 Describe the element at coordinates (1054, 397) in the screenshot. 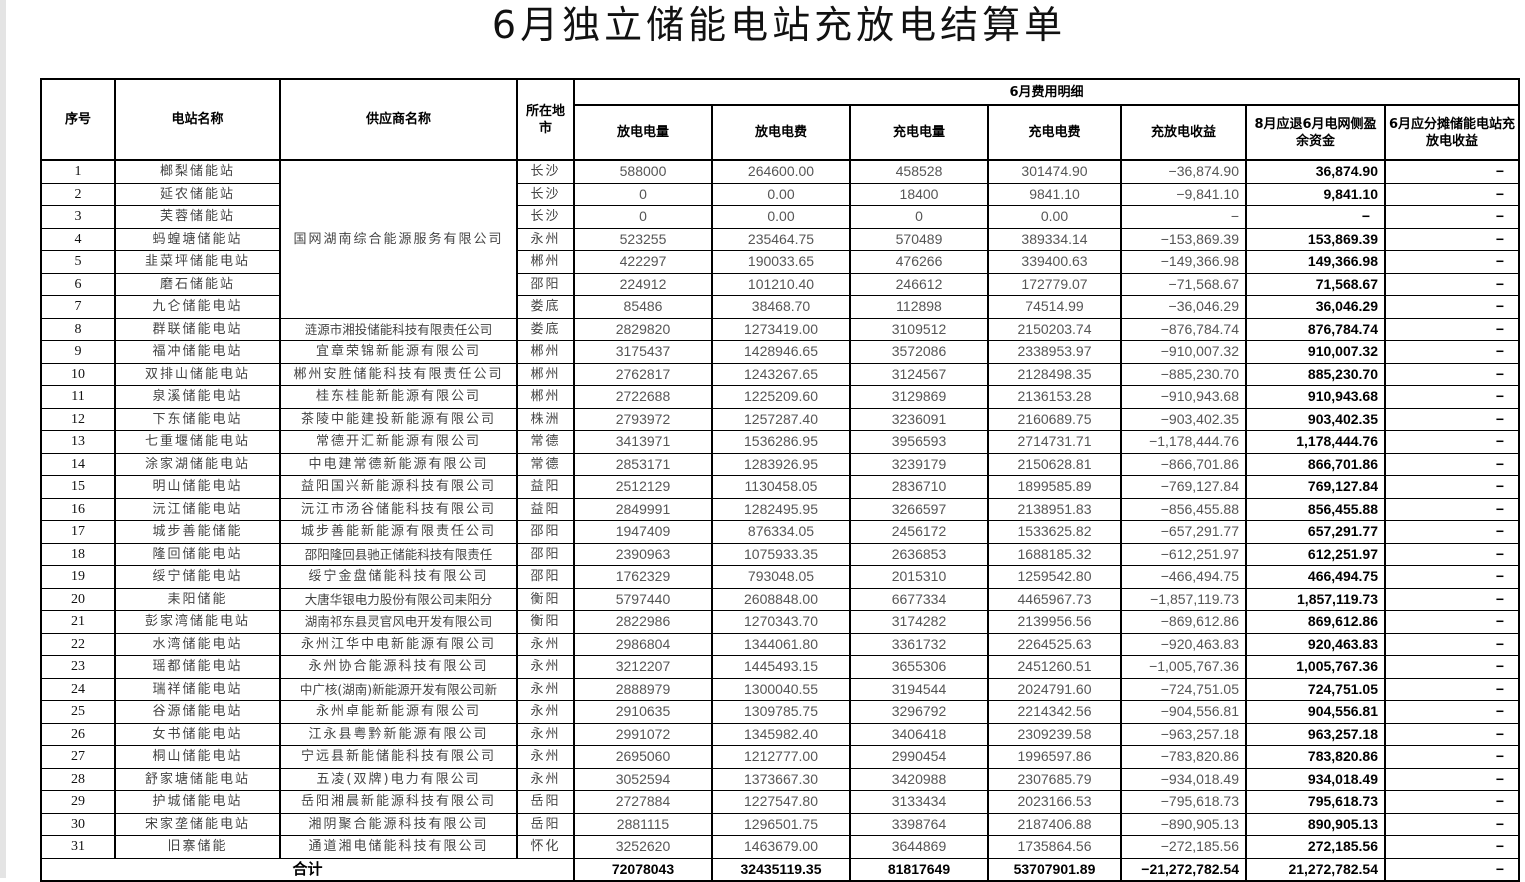

I see `charge-fee-cell: 2136153.28` at that location.